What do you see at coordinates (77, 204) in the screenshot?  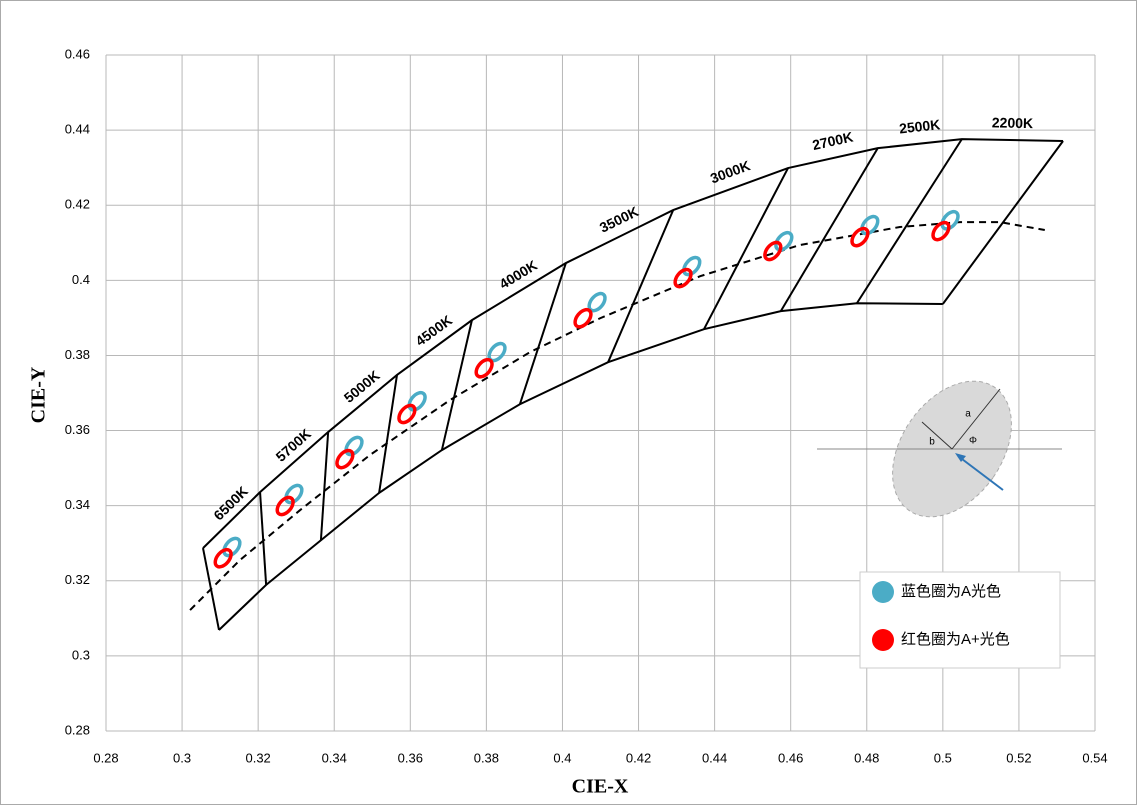 I see `y-tick-label: 0.42` at bounding box center [77, 204].